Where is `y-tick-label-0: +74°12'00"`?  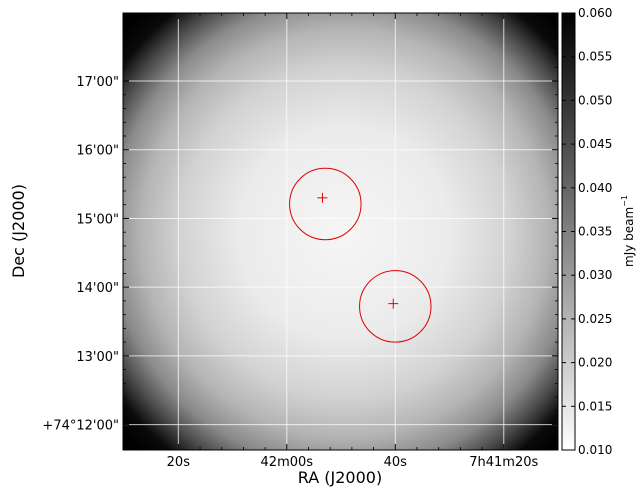 y-tick-label-0: +74°12'00" is located at coordinates (80, 426).